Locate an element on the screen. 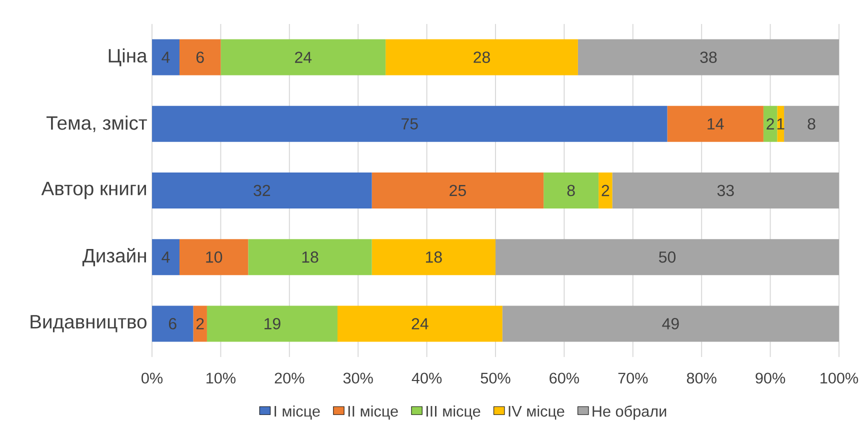  legend-label: III місце is located at coordinates (453, 412).